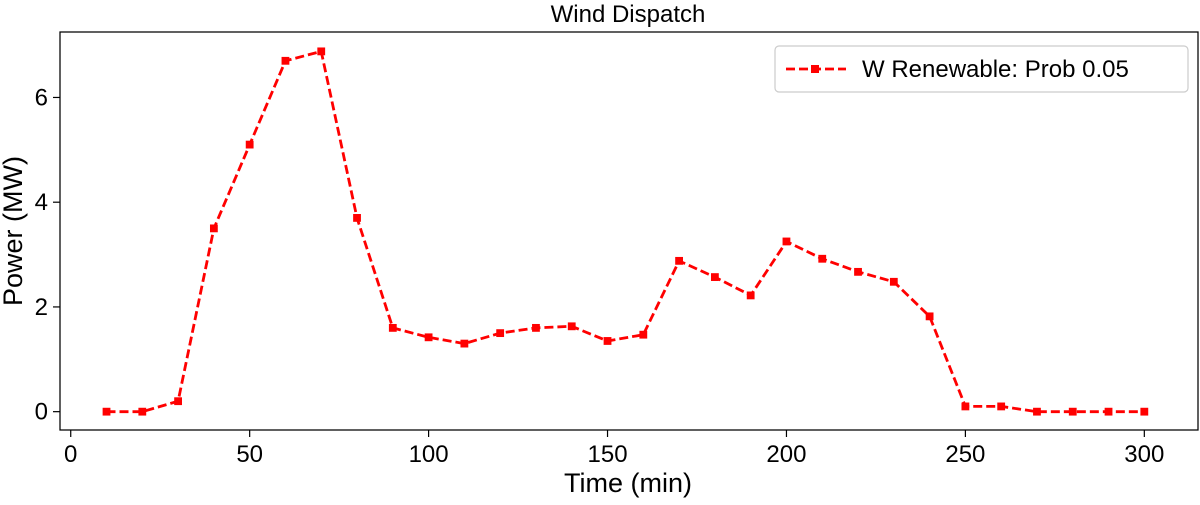 The image size is (1200, 505). Describe the element at coordinates (815, 69) in the screenshot. I see `legend-square-marker` at that location.